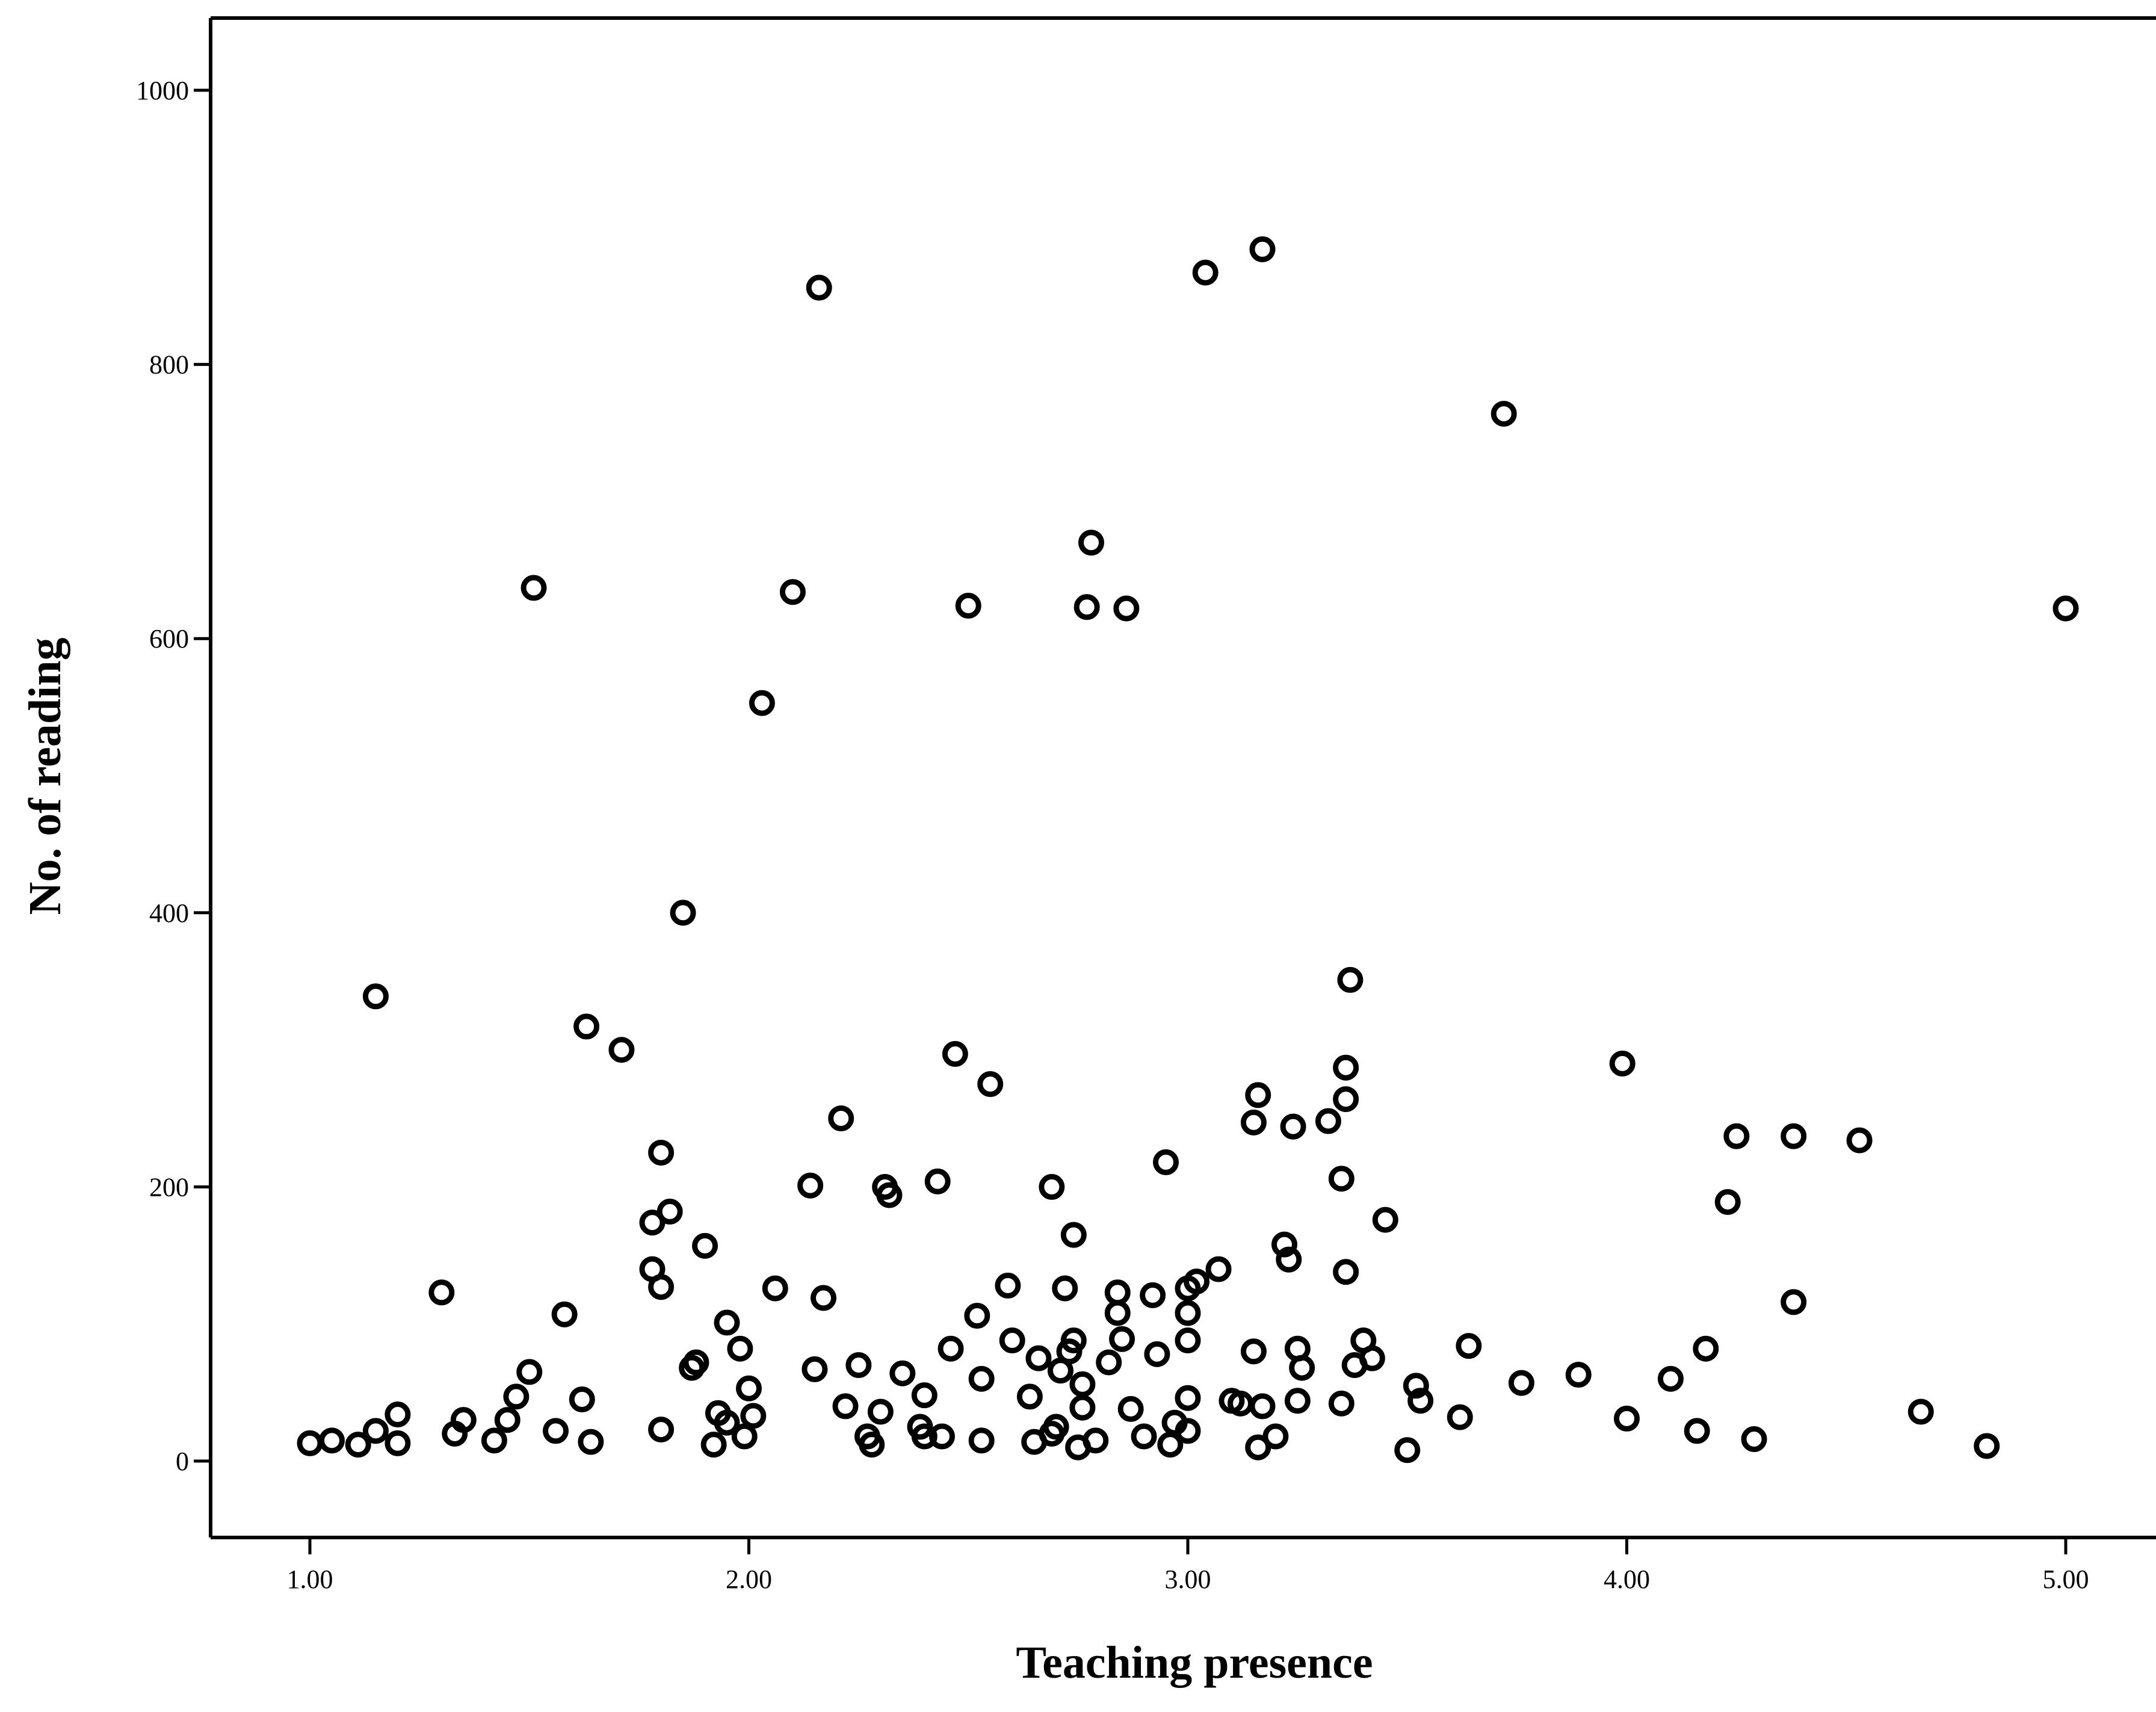 This screenshot has width=2156, height=1712. Describe the element at coordinates (749, 1579) in the screenshot. I see `x-tick-label: 2.00` at that location.